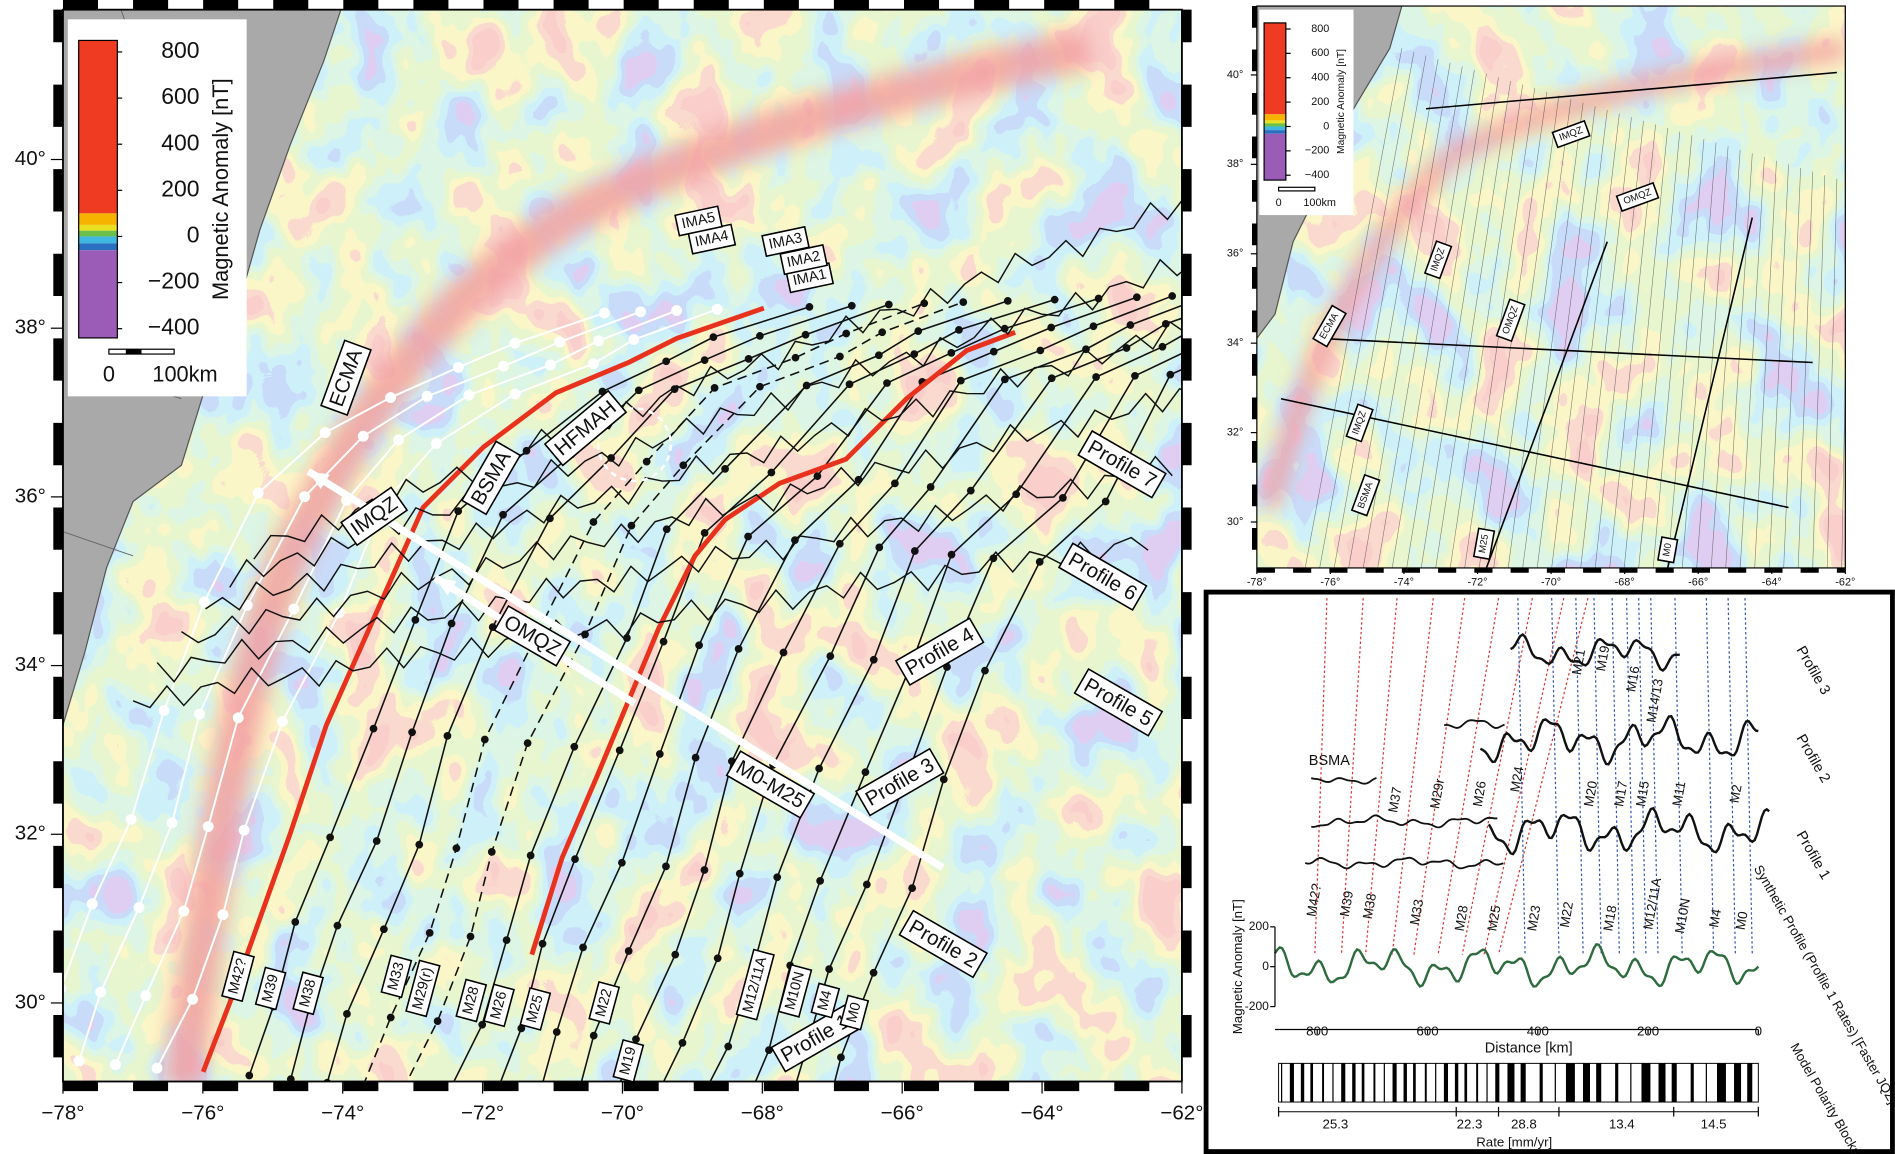 This screenshot has width=1895, height=1154. Describe the element at coordinates (1235, 75) in the screenshot. I see `lat-tick-label: 40°` at that location.